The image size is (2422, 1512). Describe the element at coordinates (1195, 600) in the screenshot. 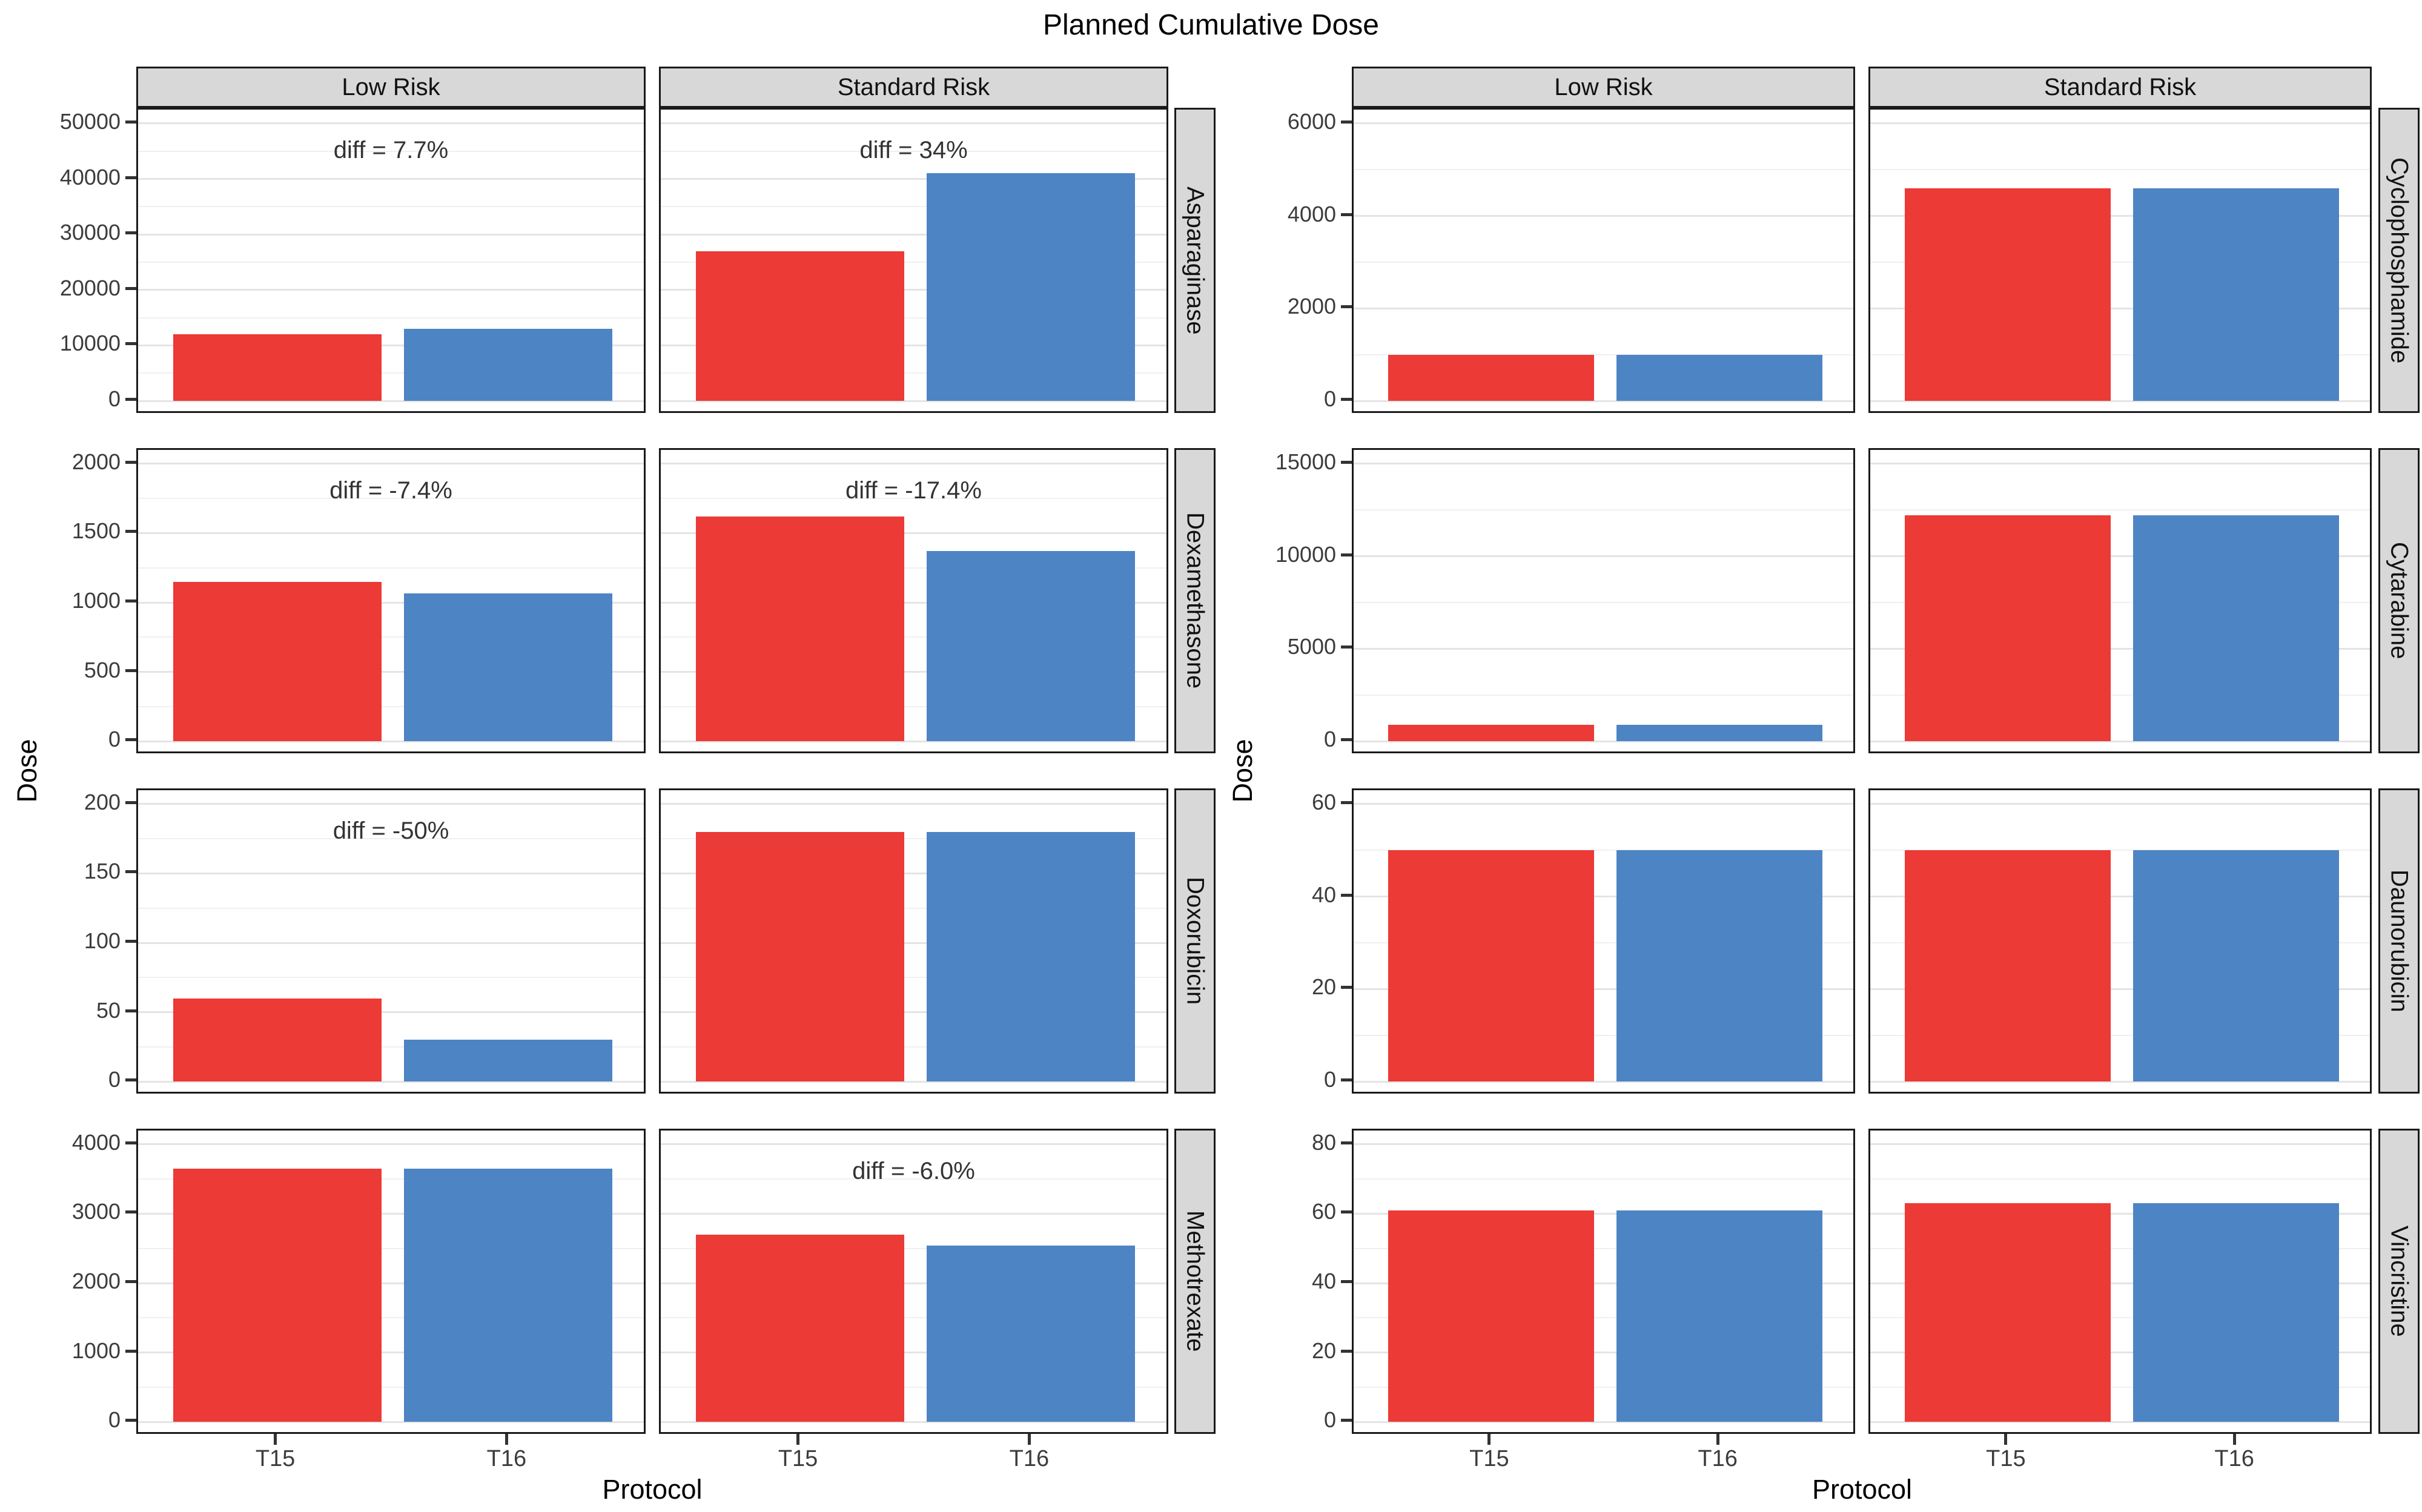

I see `facet-row-strip: Dexamethasone` at that location.